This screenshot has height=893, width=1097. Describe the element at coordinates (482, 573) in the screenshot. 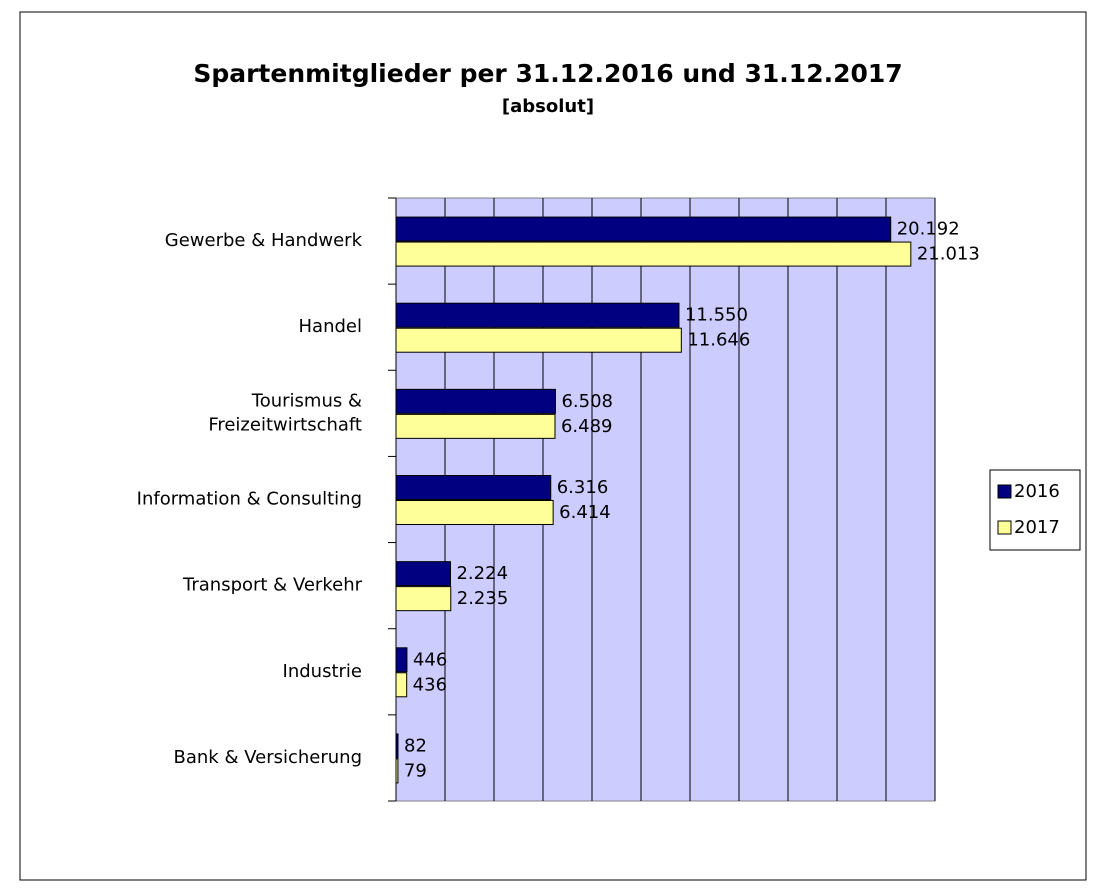

I see `value-label: 2.224` at that location.